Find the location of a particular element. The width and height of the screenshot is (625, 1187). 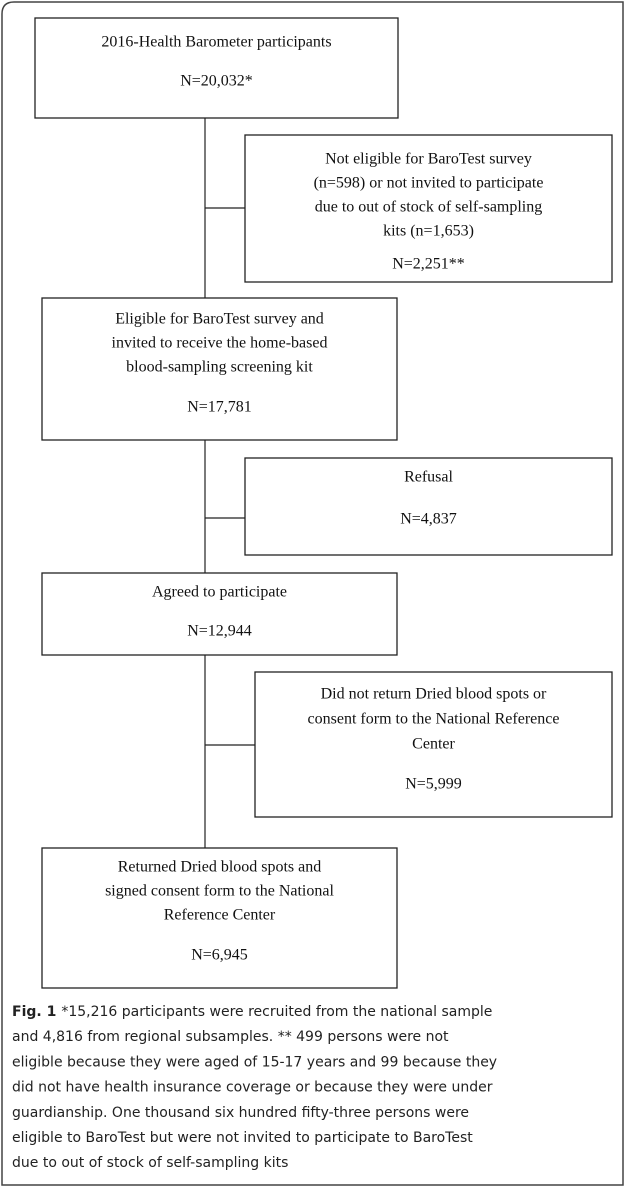

node-text: N=6,945 is located at coordinates (219, 955).